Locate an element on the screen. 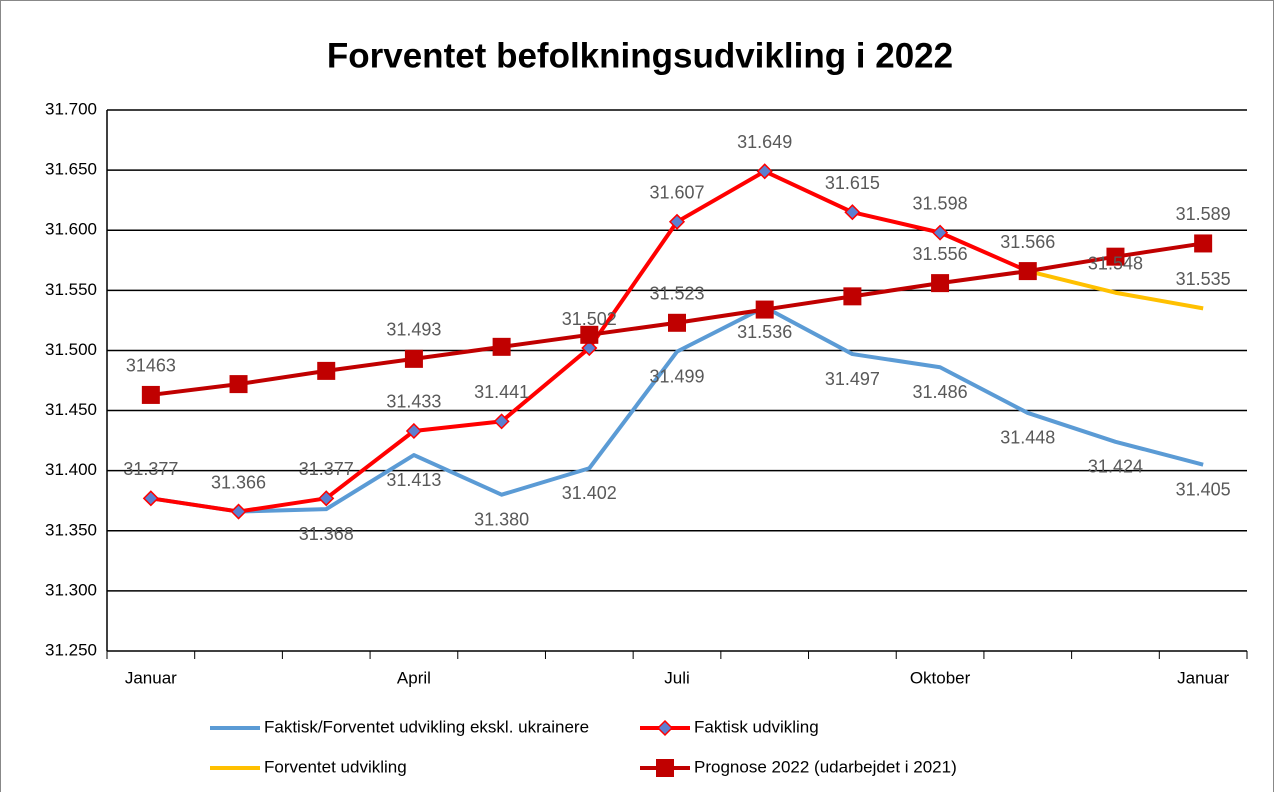 This screenshot has width=1274, height=792. data-label: 31.405 is located at coordinates (1203, 489).